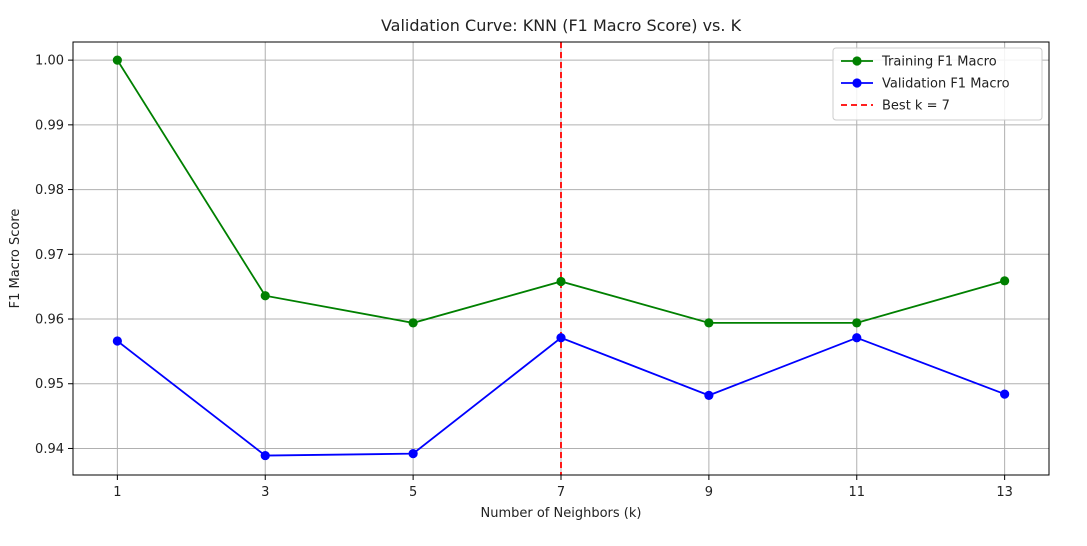  Describe the element at coordinates (413, 492) in the screenshot. I see `x-tick-label: 5` at that location.